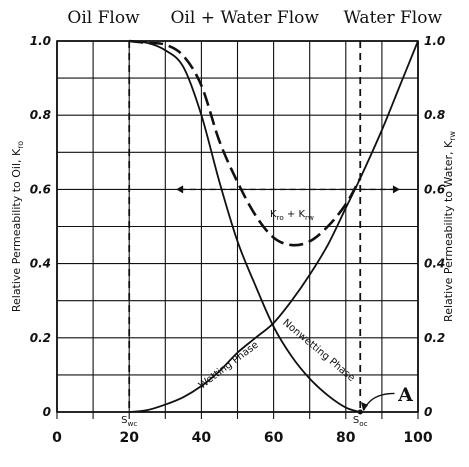  Describe the element at coordinates (434, 189) in the screenshot. I see `y-tick-label-right: 0.6` at that location.